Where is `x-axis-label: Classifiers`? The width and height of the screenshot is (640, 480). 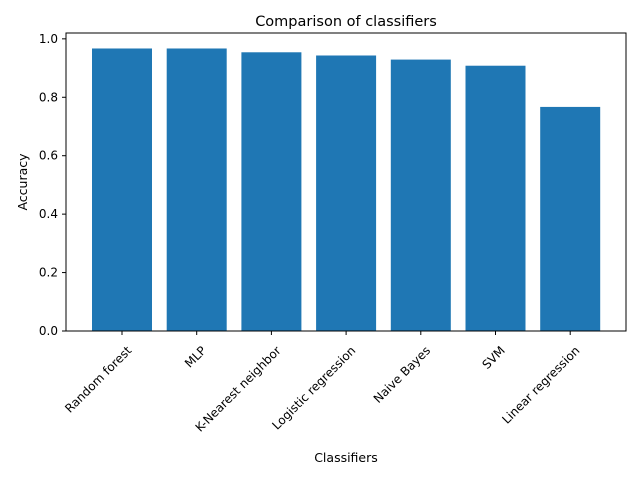
x-axis-label: Classifiers is located at coordinates (346, 457).